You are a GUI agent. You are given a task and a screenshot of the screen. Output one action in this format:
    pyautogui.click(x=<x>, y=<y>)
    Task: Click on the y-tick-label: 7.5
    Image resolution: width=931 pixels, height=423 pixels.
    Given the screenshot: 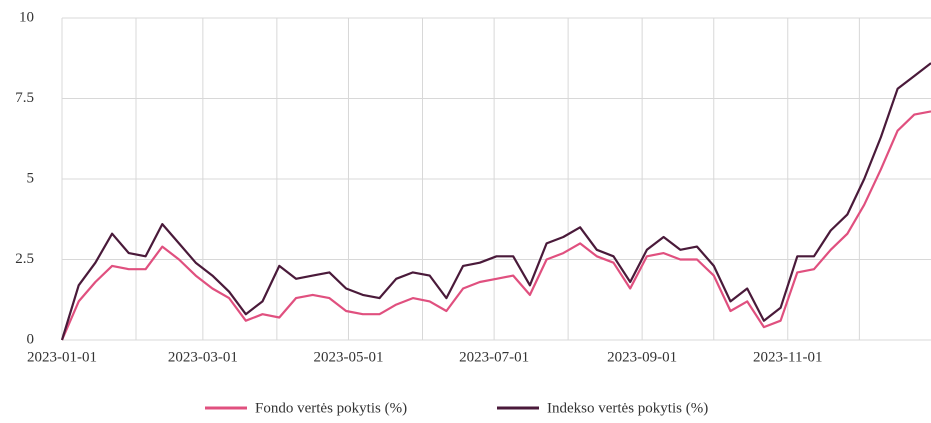 What is the action you would take?
    pyautogui.click(x=24, y=98)
    